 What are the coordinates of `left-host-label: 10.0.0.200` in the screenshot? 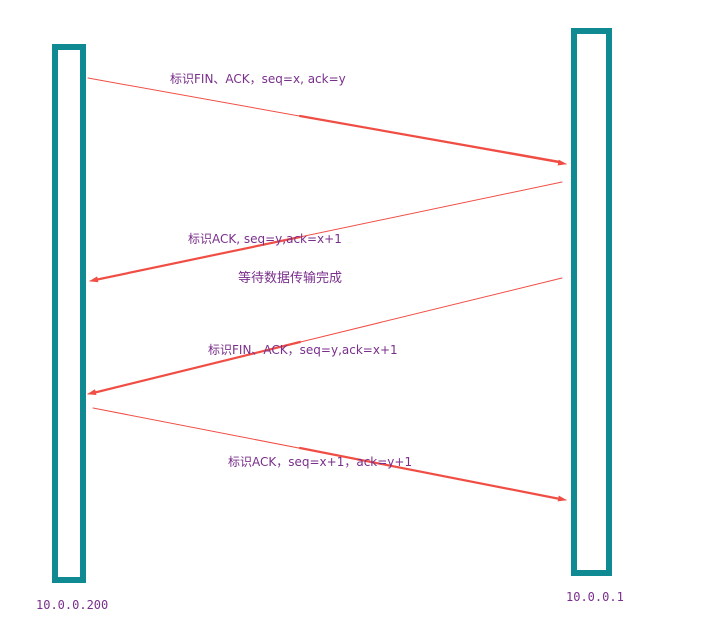 It's located at (72, 605).